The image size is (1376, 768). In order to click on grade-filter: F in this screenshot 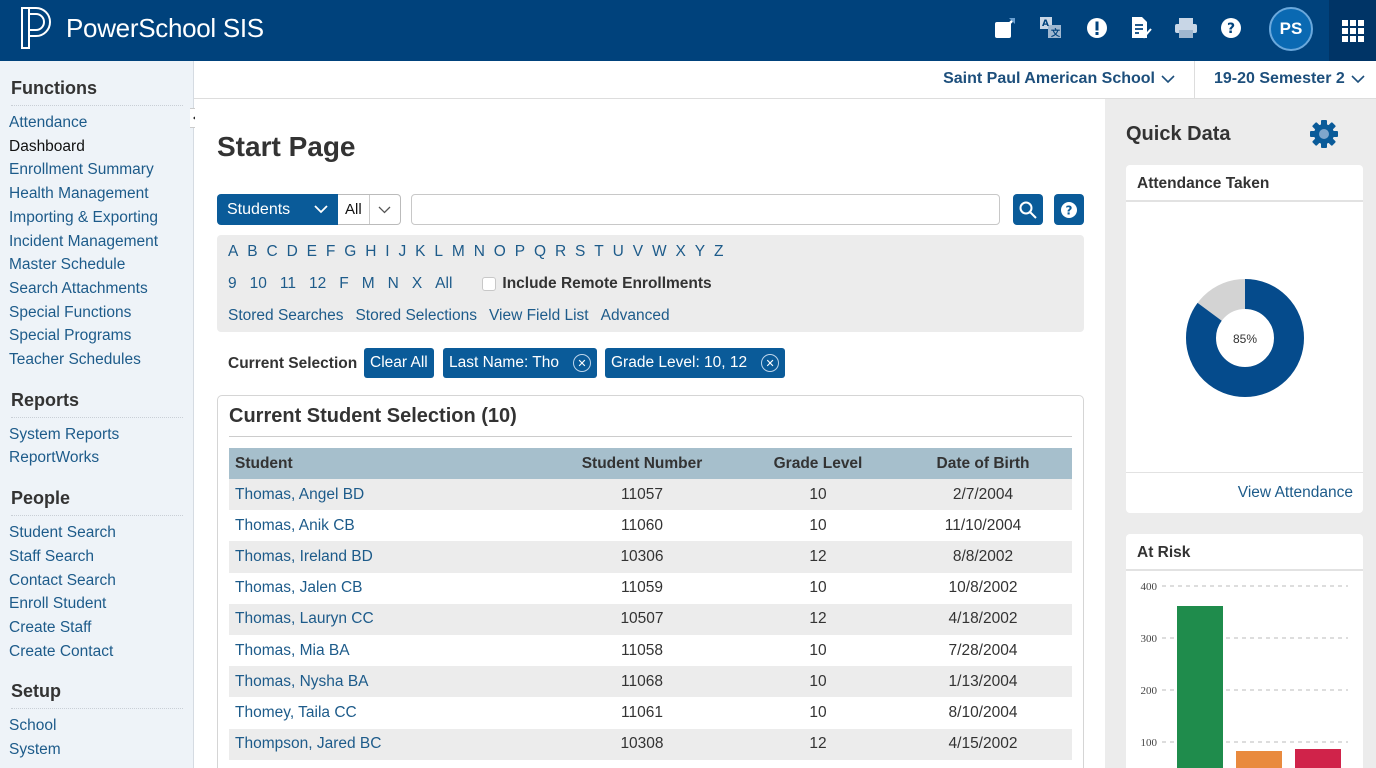, I will do `click(344, 283)`.